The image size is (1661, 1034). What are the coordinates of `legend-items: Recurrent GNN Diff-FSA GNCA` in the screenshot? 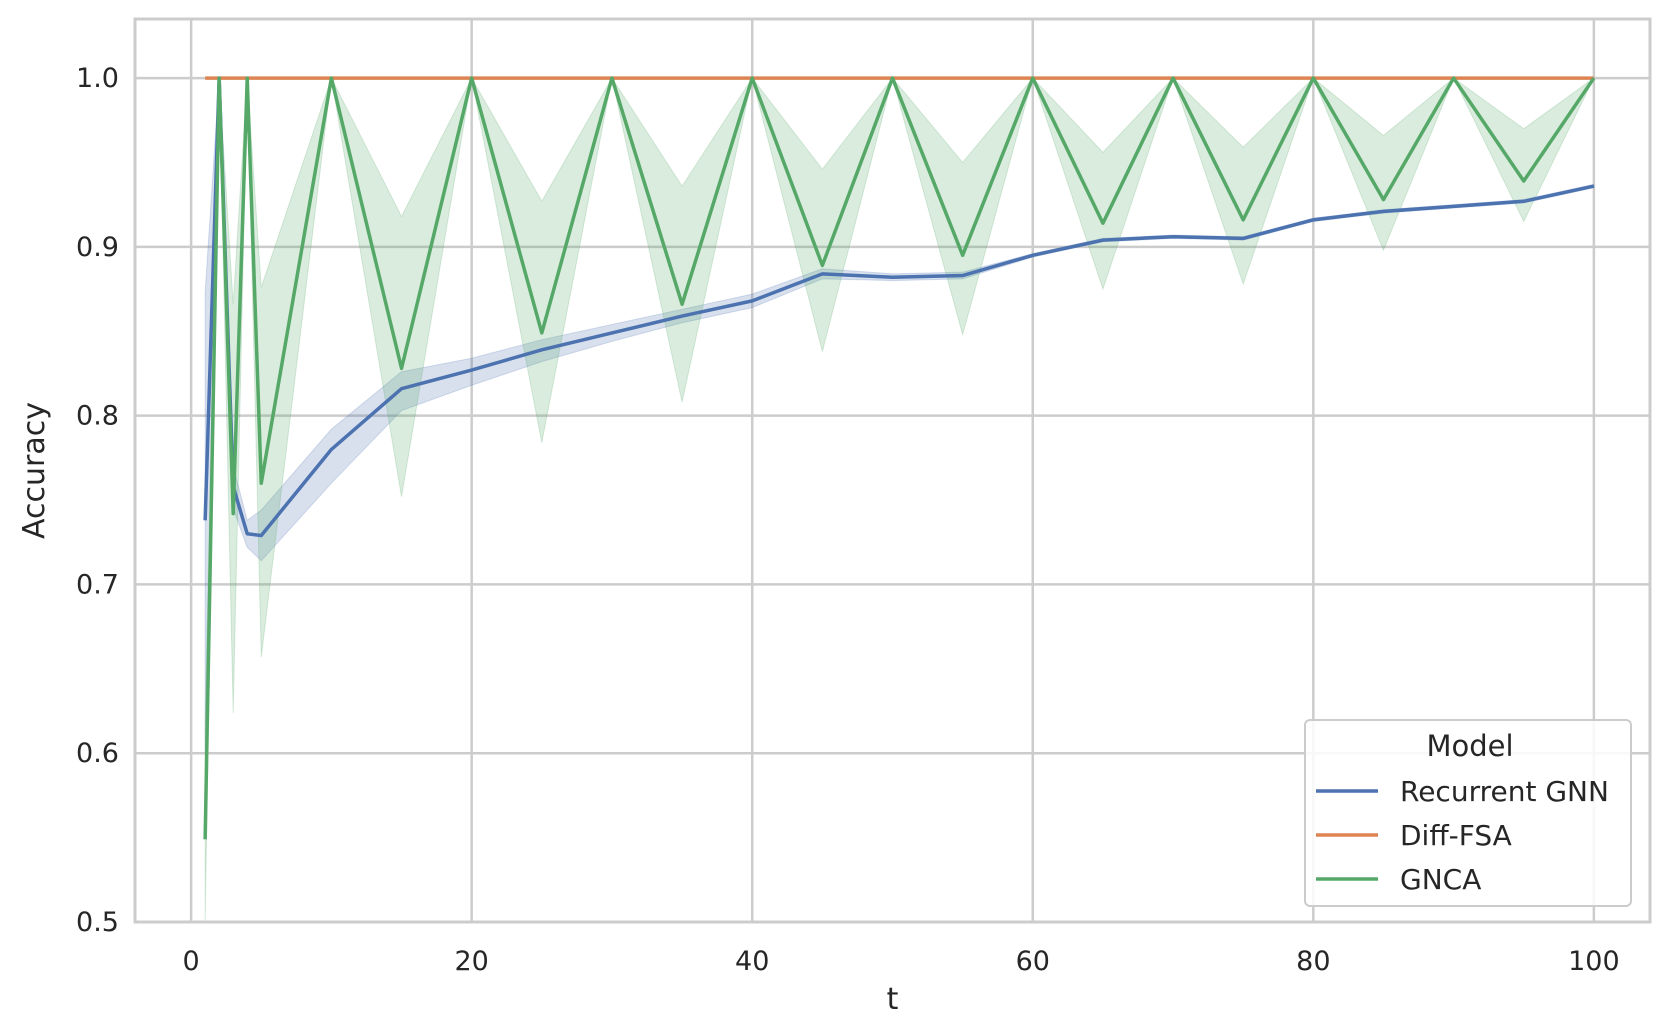 It's located at (1462, 835).